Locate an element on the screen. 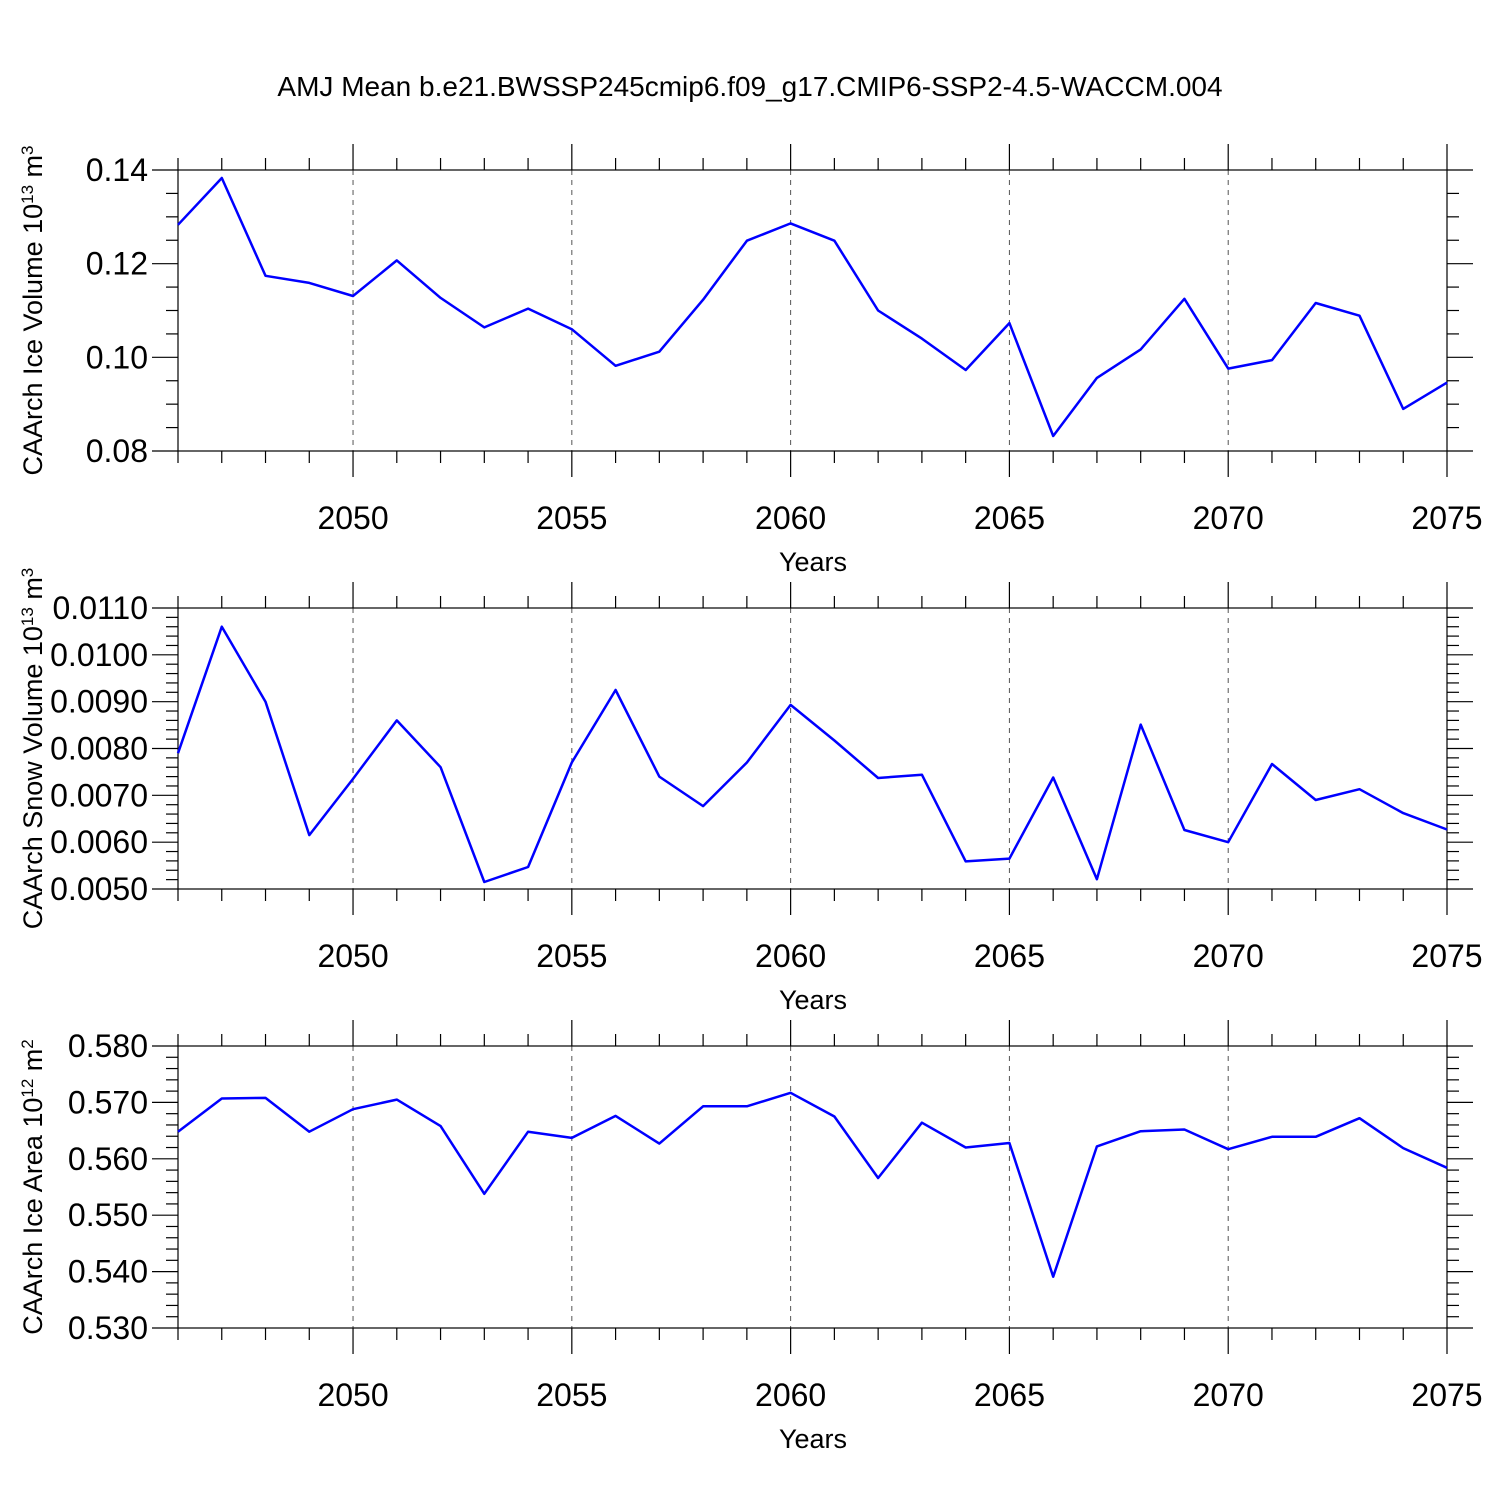 Image resolution: width=1500 pixels, height=1500 pixels. y-tick-label: 0.0070 is located at coordinates (99, 795).